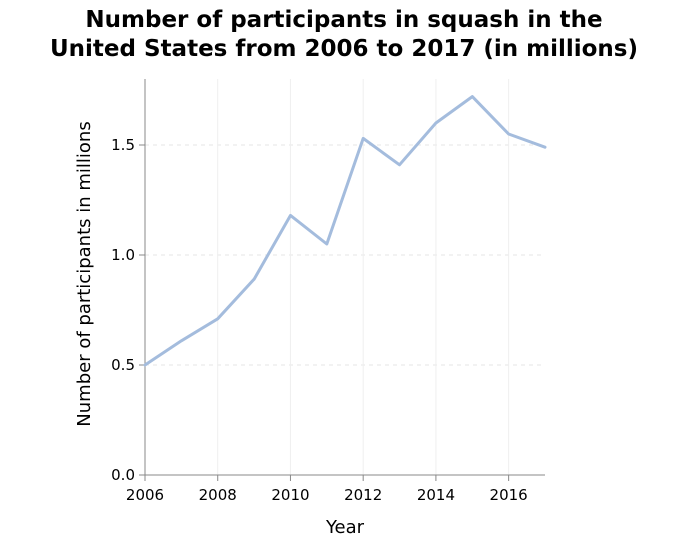 This screenshot has height=548, width=688. Describe the element at coordinates (345, 527) in the screenshot. I see `x-axis-title: Year` at that location.